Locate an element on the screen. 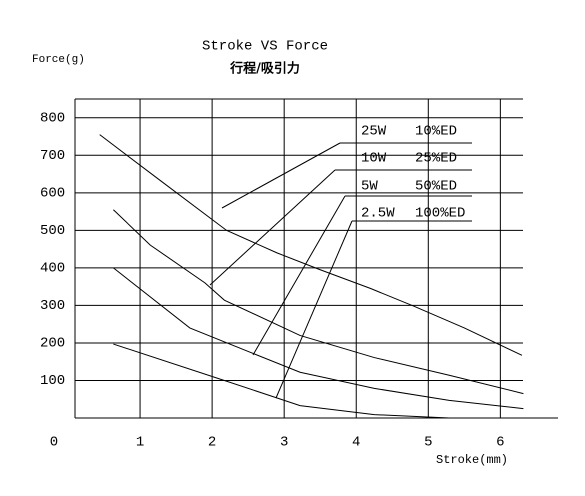 This screenshot has height=496, width=585. legend-duty: 25%ED is located at coordinates (436, 159).